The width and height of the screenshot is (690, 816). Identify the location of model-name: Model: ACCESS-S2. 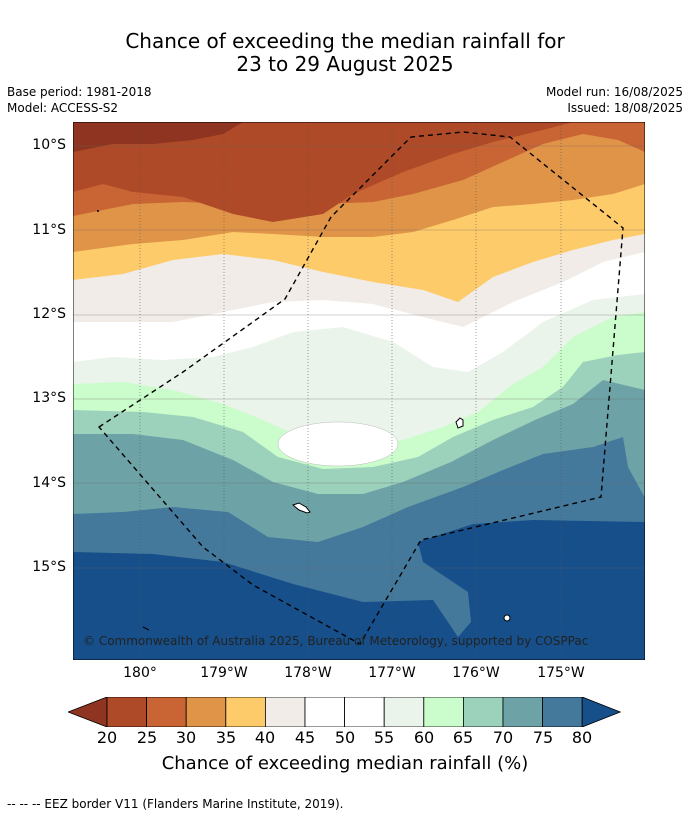
(63, 108).